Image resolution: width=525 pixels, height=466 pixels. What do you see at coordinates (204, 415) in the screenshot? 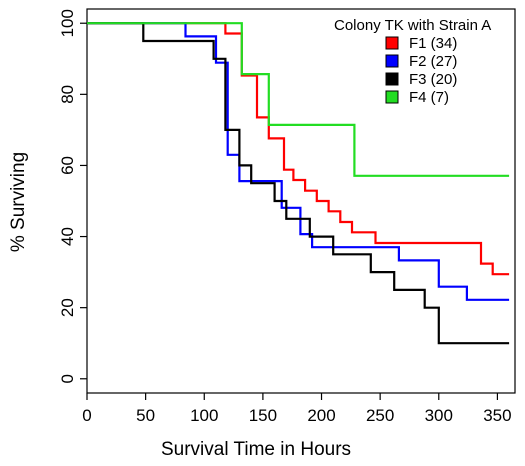
I see `x-tick-label-100: 100` at bounding box center [204, 415].